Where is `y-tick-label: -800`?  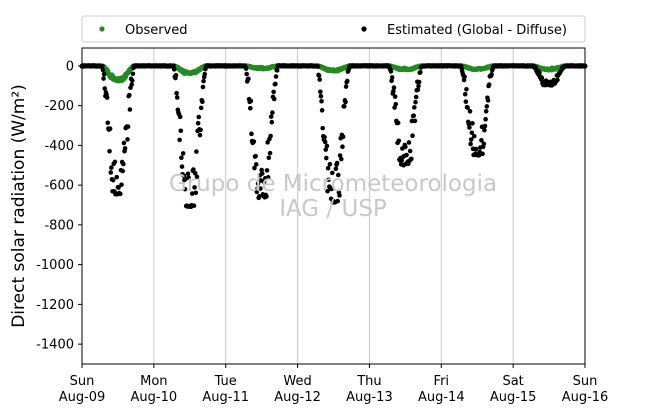
y-tick-label: -800 is located at coordinates (59, 225).